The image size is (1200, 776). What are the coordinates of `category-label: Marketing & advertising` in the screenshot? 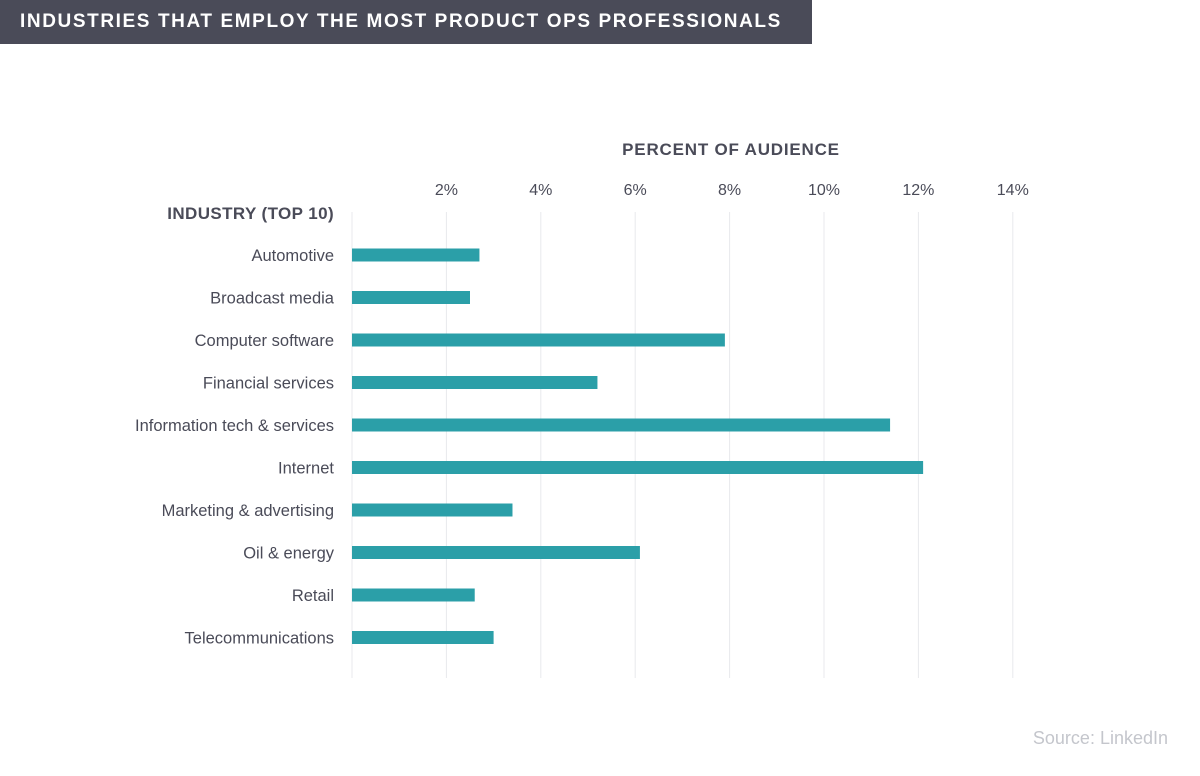 It's located at (248, 511).